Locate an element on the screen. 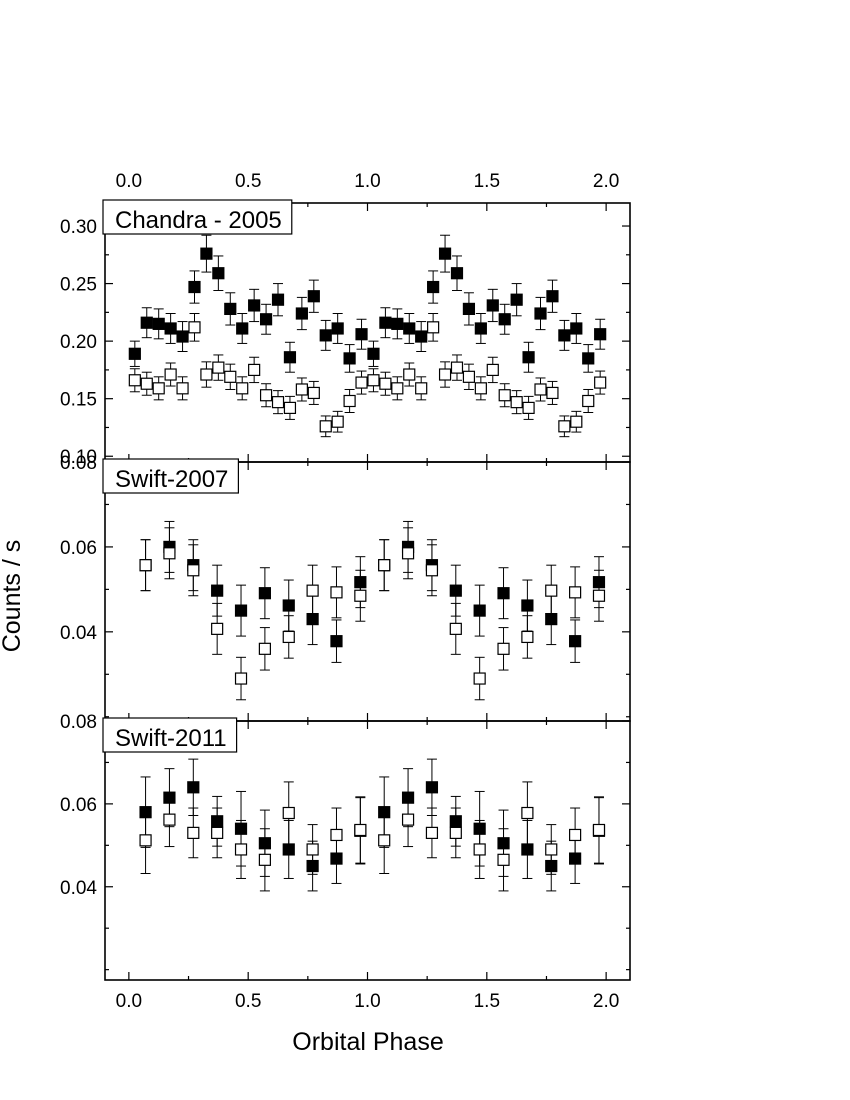 The image size is (850, 1100). panel-label: Chandra - 2005 is located at coordinates (198, 220).